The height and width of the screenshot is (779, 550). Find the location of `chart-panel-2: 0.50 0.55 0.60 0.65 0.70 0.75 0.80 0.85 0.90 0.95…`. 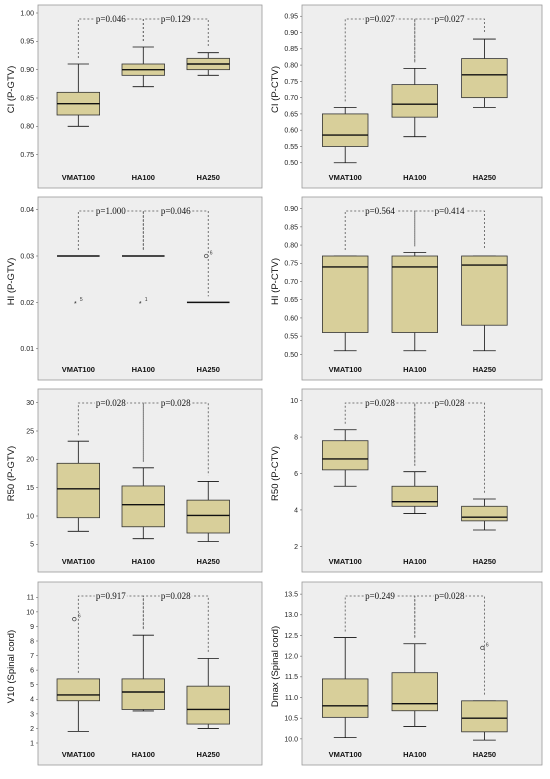

chart-panel-2: 0.50 0.55 0.60 0.65 0.70 0.75 0.80 0.85 0.90 0.95… is located at coordinates (406, 96).